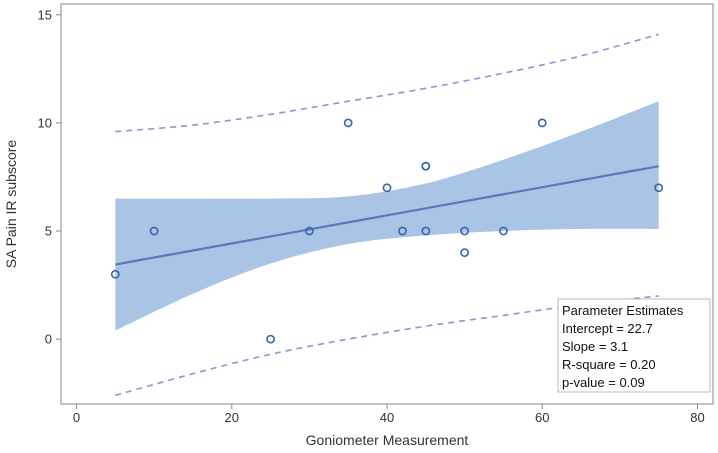 This screenshot has width=718, height=453. What do you see at coordinates (45, 122) in the screenshot?
I see `y-tick-label: 10` at bounding box center [45, 122].